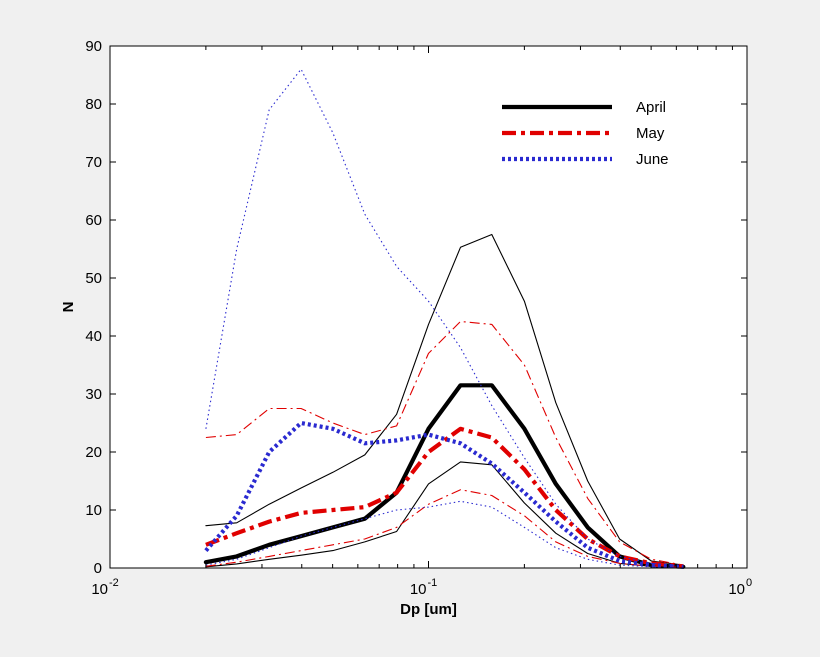 This screenshot has height=657, width=820. I want to click on series-june-line, so click(444, 494).